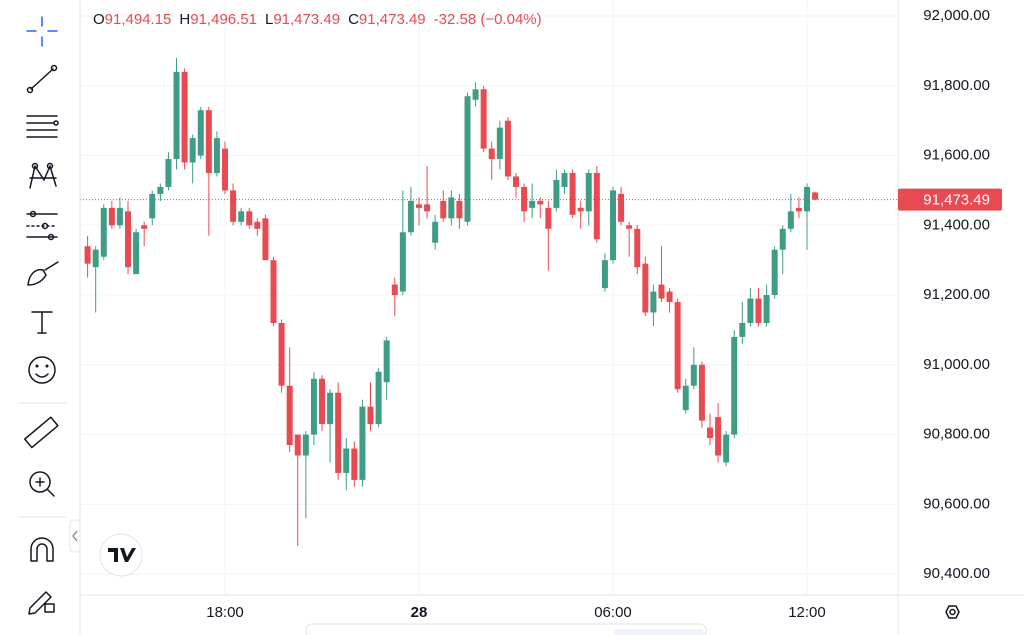 The height and width of the screenshot is (635, 1024). I want to click on brush-tool, so click(43, 273).